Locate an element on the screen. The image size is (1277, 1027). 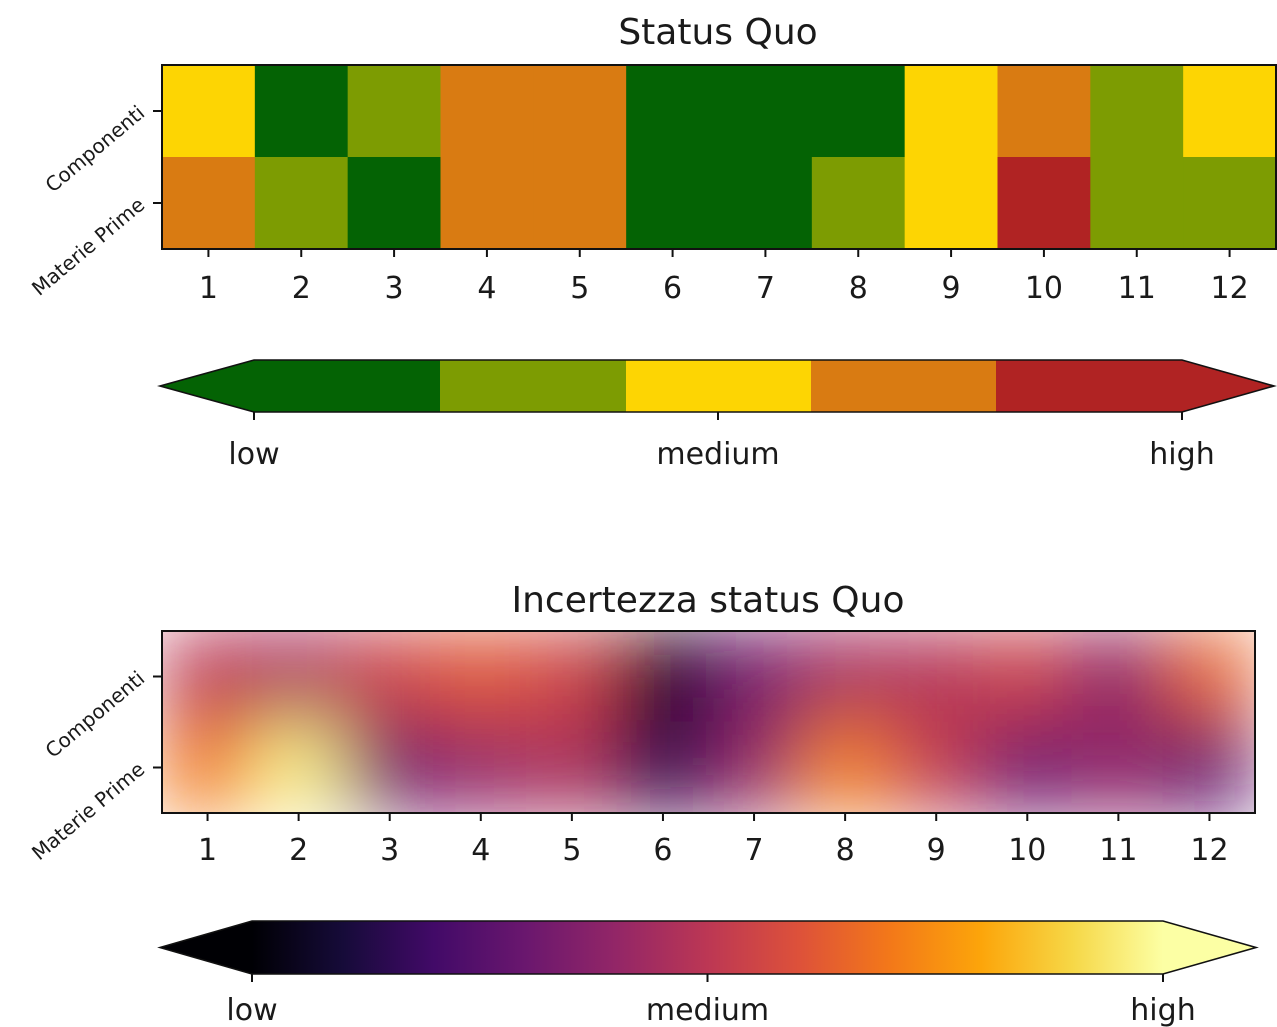
chart-title: Status Quo is located at coordinates (717, 32).